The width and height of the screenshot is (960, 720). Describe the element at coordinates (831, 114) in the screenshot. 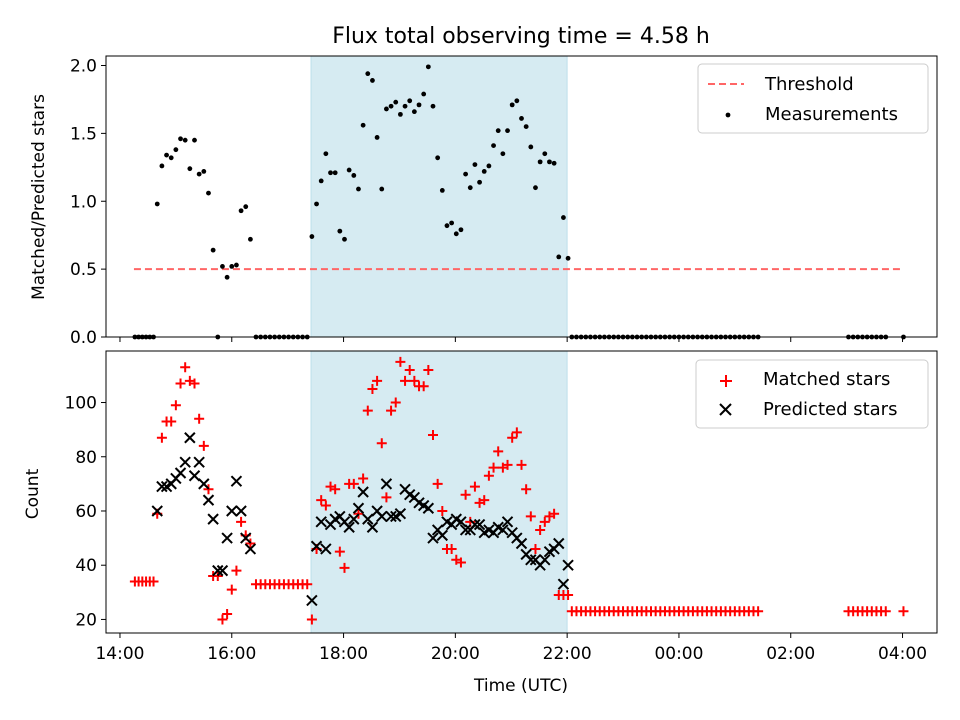

I see `measurements-legend-label: Measurements` at that location.